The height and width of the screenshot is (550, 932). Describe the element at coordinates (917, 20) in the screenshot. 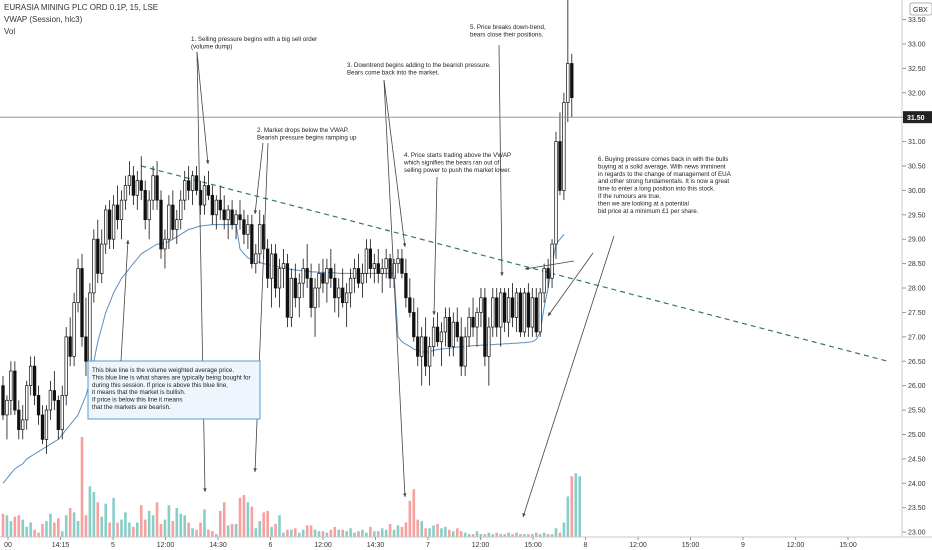

I see `price-tick-label: 33.50` at that location.